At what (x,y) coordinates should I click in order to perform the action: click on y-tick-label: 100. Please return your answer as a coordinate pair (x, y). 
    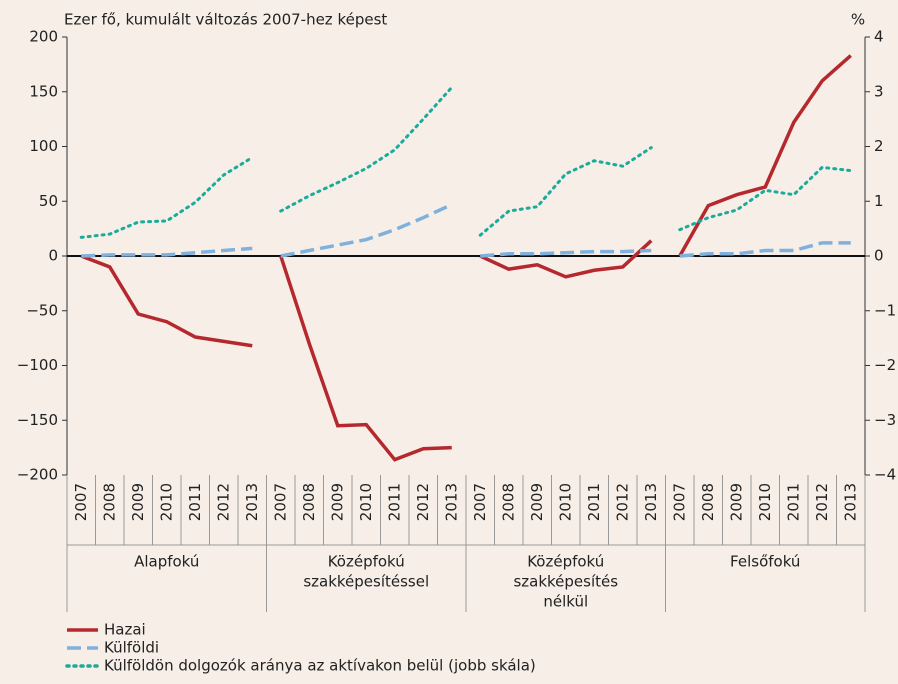
    Looking at the image, I should click on (43, 146).